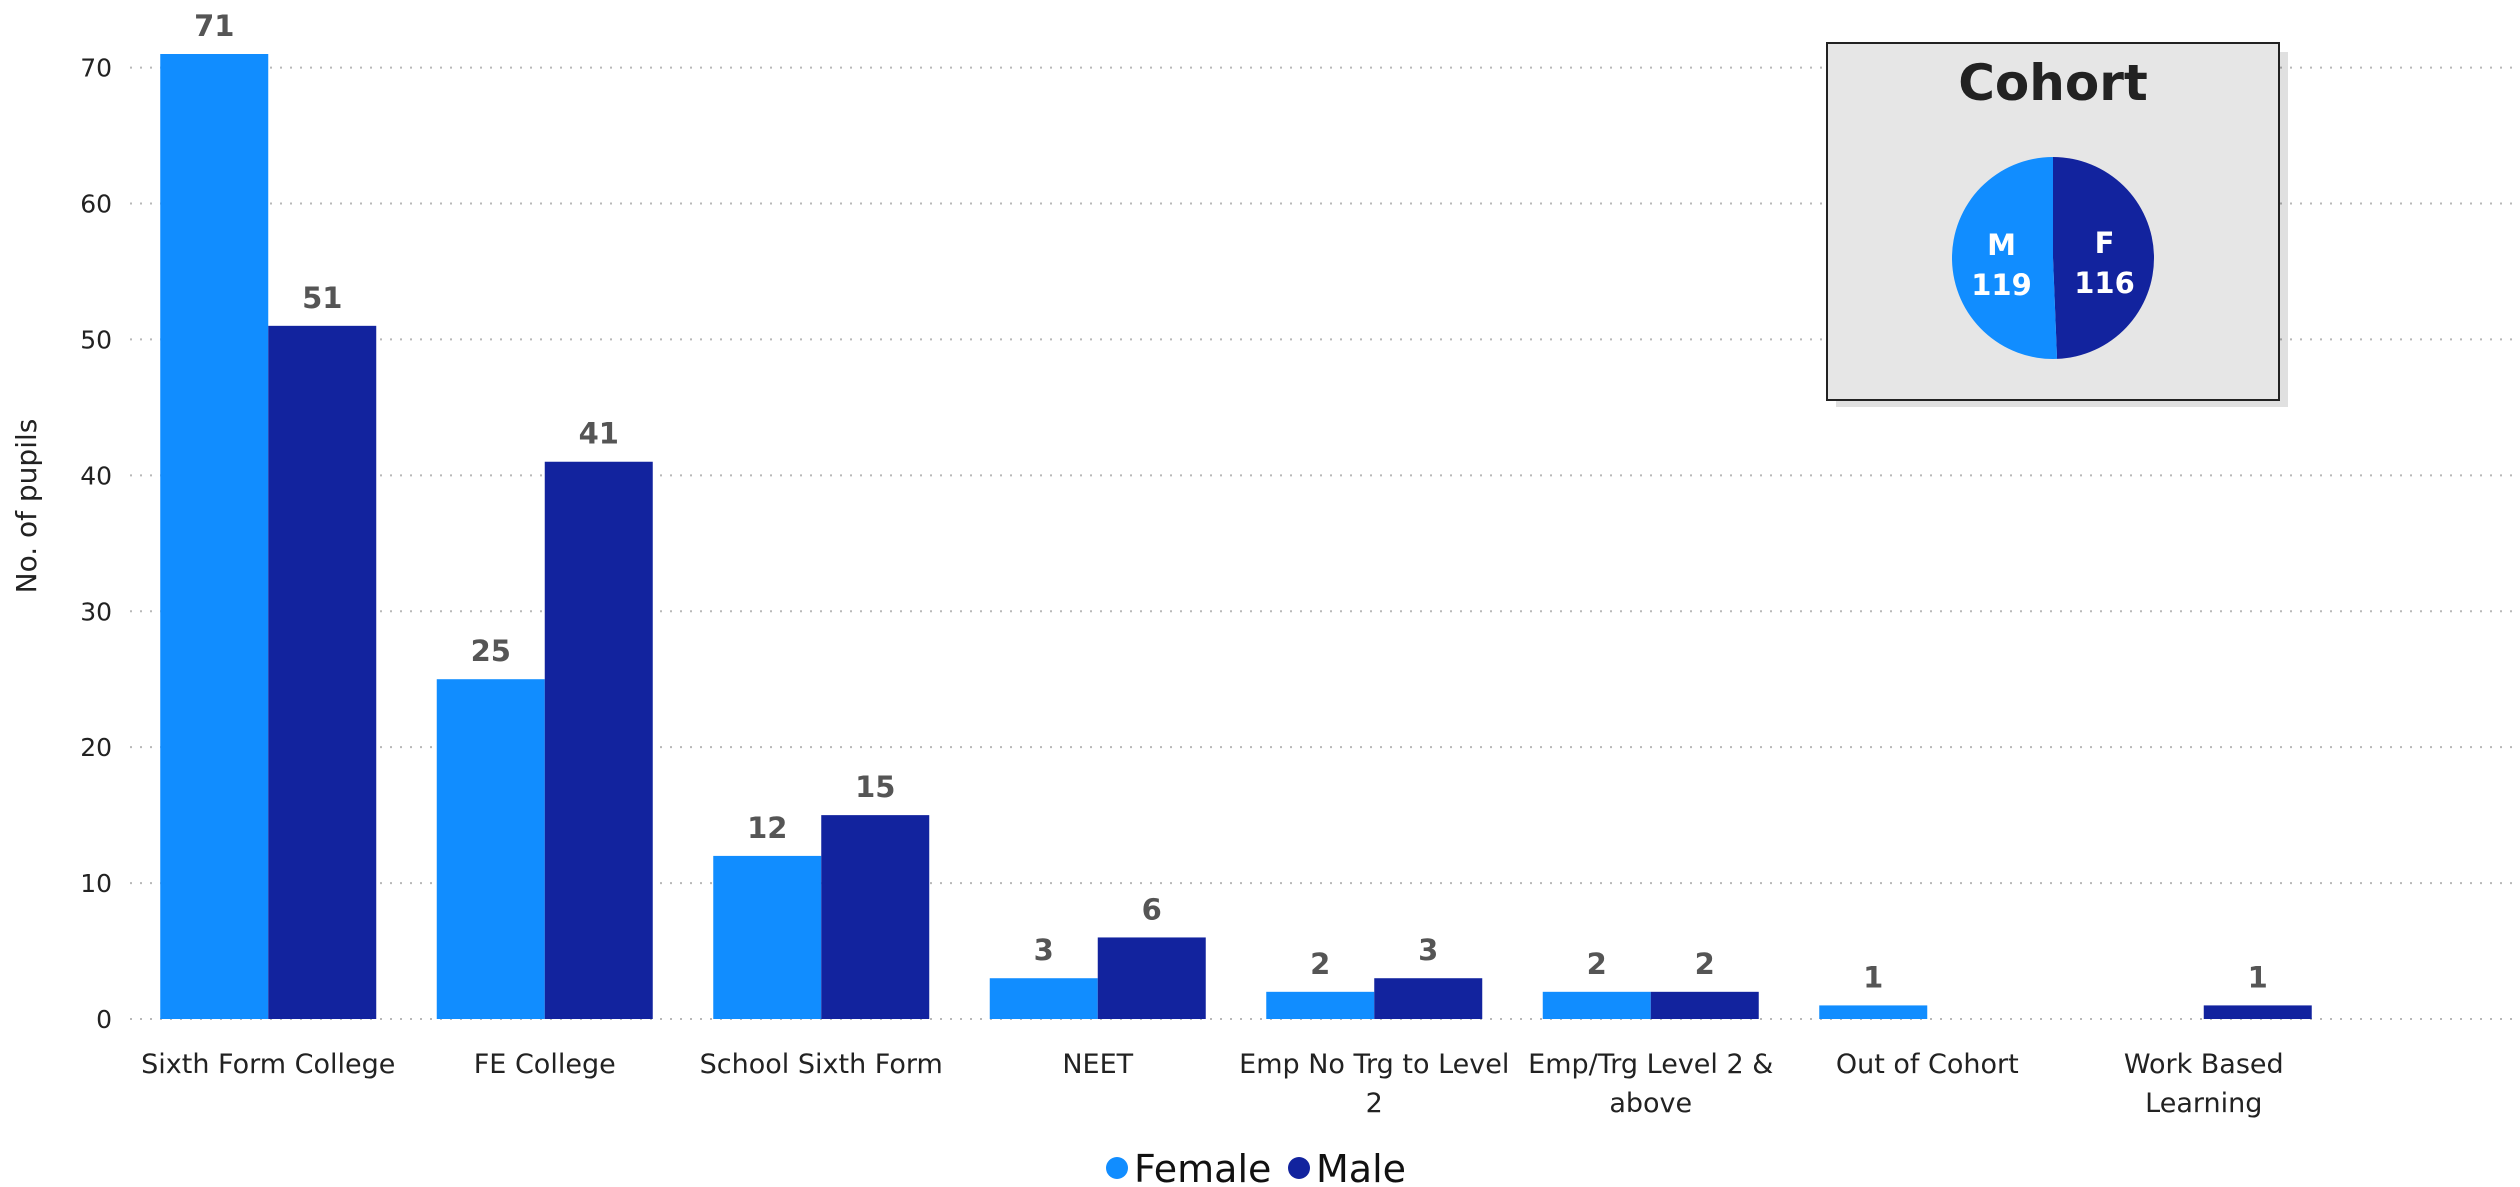  I want to click on cohort-panel: Cohort F 116 M 119, so click(2057, 224).